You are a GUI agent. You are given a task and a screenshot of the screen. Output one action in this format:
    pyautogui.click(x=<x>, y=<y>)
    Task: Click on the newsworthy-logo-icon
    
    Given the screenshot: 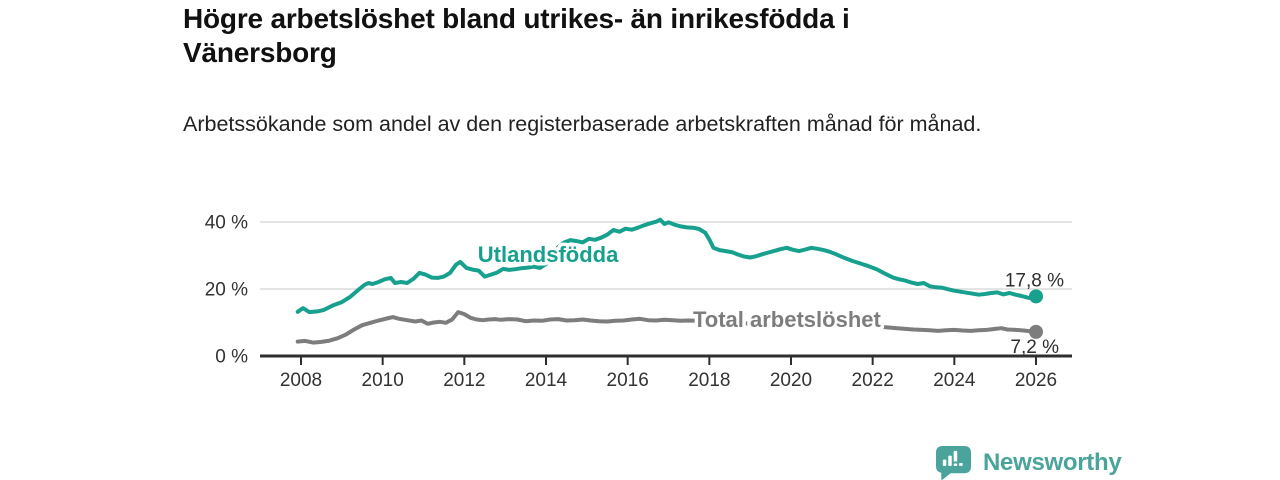 What is the action you would take?
    pyautogui.click(x=953, y=462)
    